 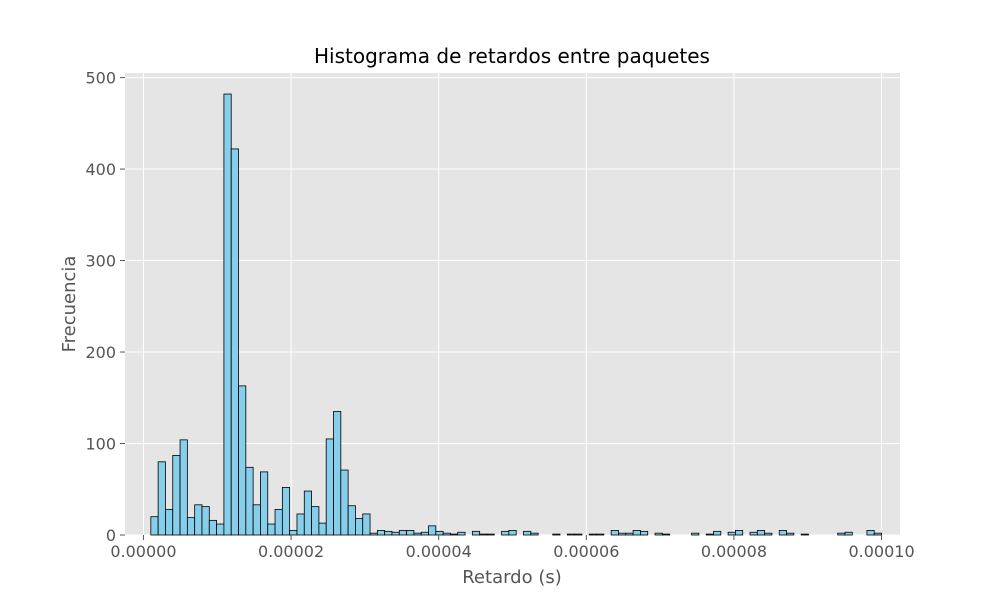 I want to click on y-tick-label: 100, so click(x=100, y=444).